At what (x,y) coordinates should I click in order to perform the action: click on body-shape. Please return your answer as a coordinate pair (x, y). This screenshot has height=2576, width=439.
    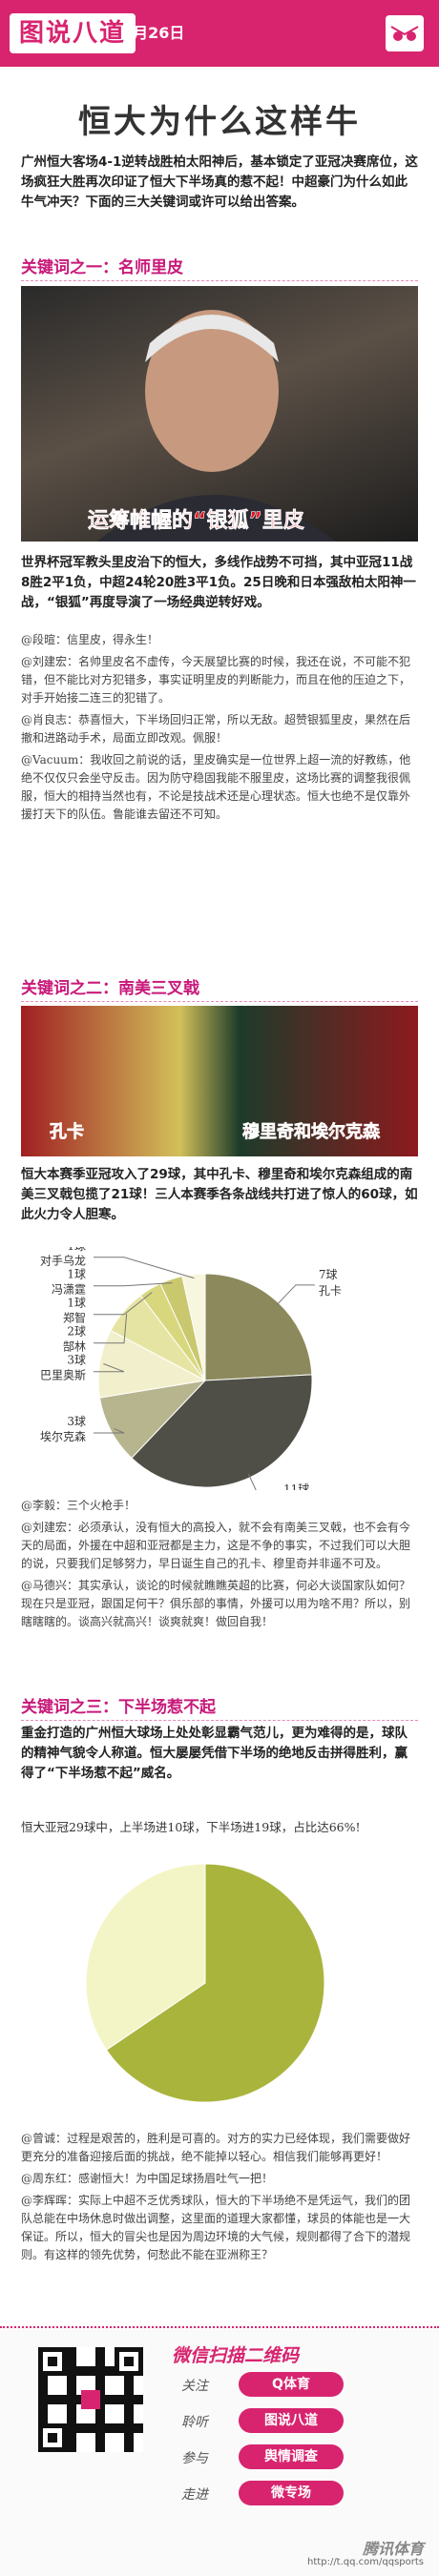
    Looking at the image, I should click on (217, 519).